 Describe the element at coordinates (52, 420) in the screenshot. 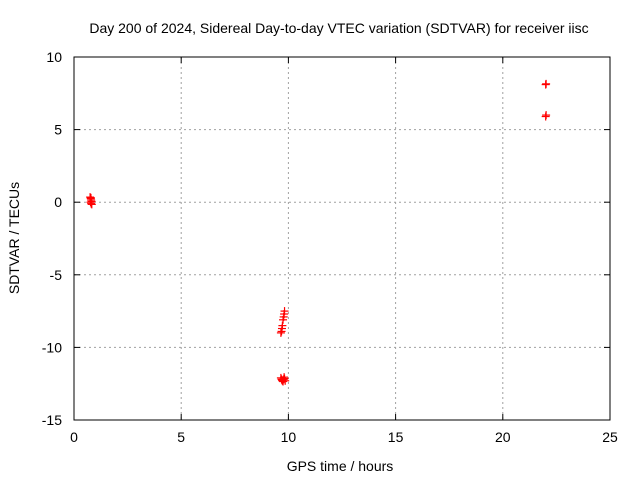

I see `y-tick-label: -15` at that location.